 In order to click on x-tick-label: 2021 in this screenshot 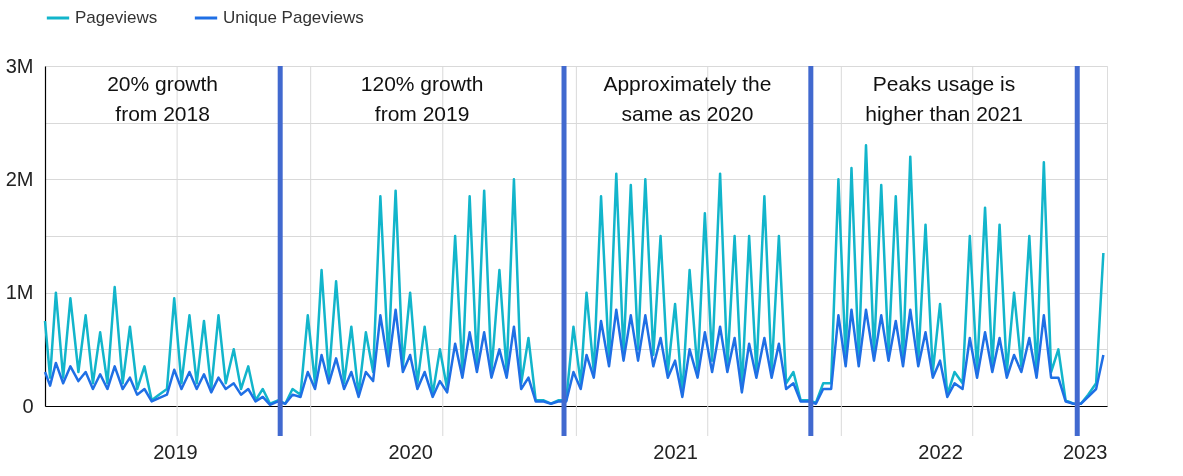, I will do `click(675, 451)`.